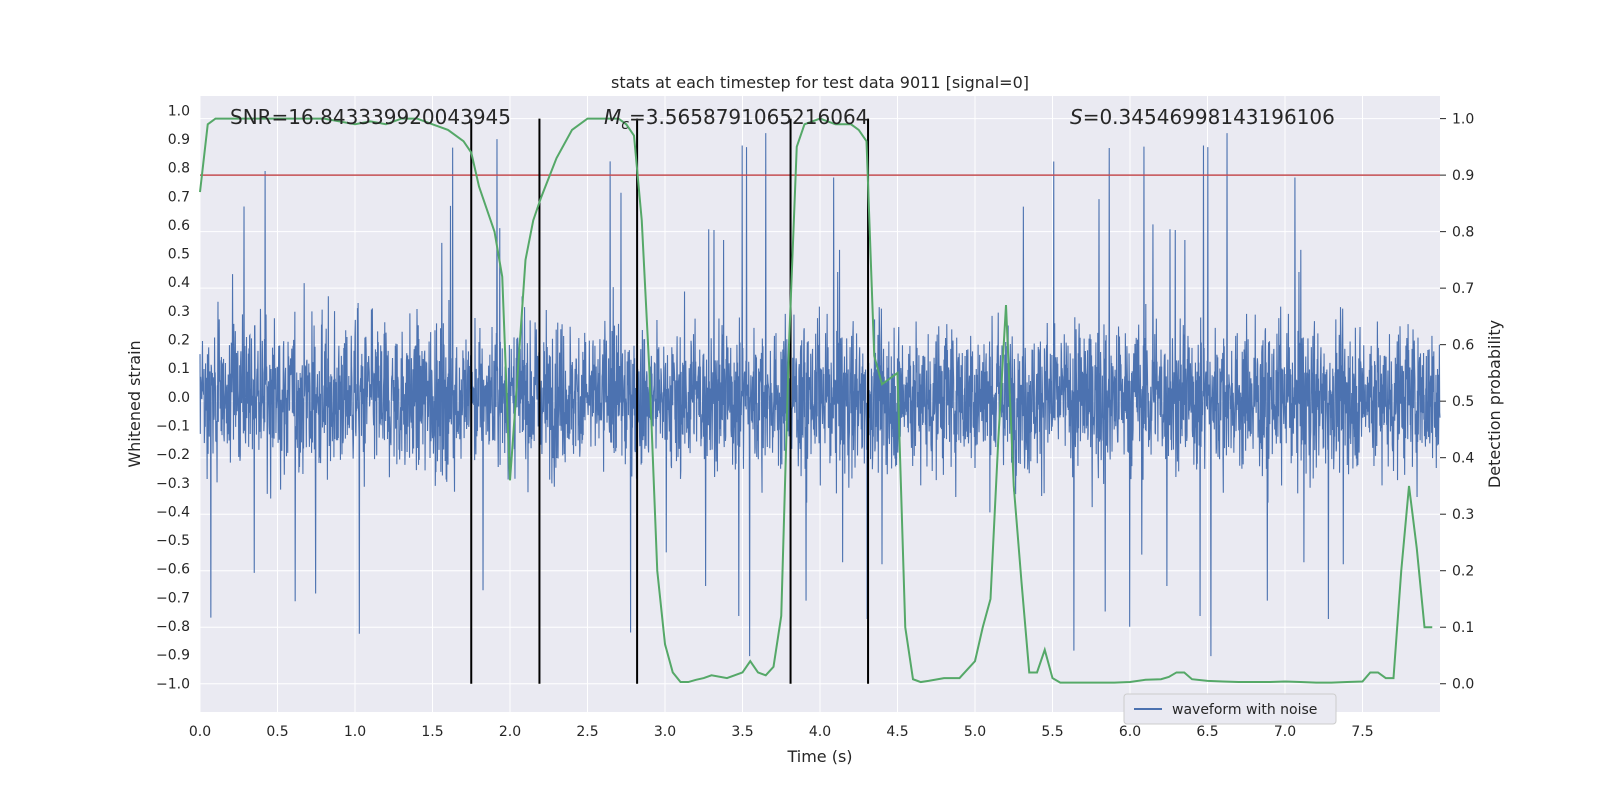 The height and width of the screenshot is (800, 1600). What do you see at coordinates (173, 455) in the screenshot?
I see `y-left-tick-label-12: −0.2` at bounding box center [173, 455].